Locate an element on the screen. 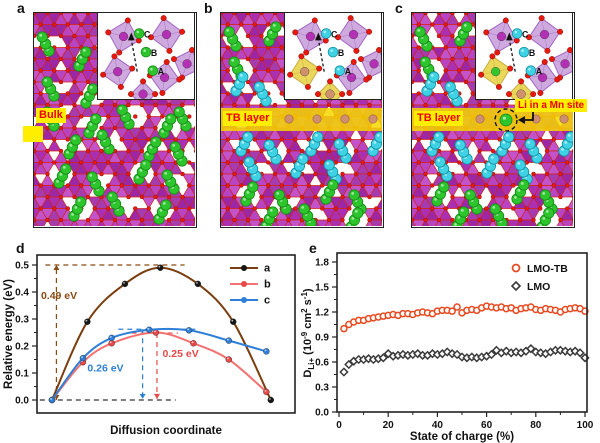 This screenshot has height=443, width=600. panel-d-corner-label: d is located at coordinates (20, 248).